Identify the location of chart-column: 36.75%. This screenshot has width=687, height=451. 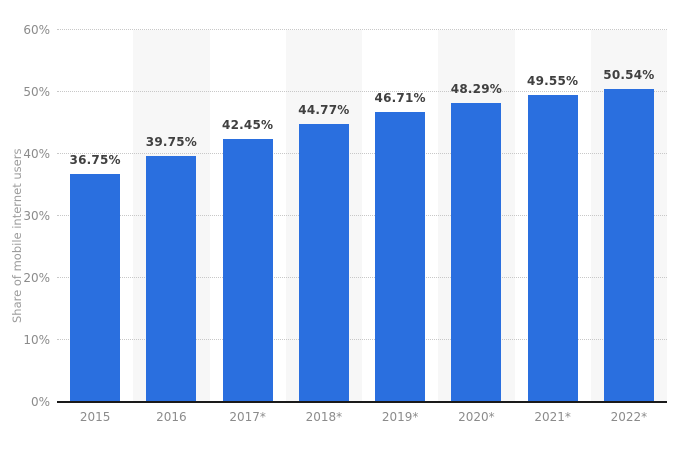
(95, 216).